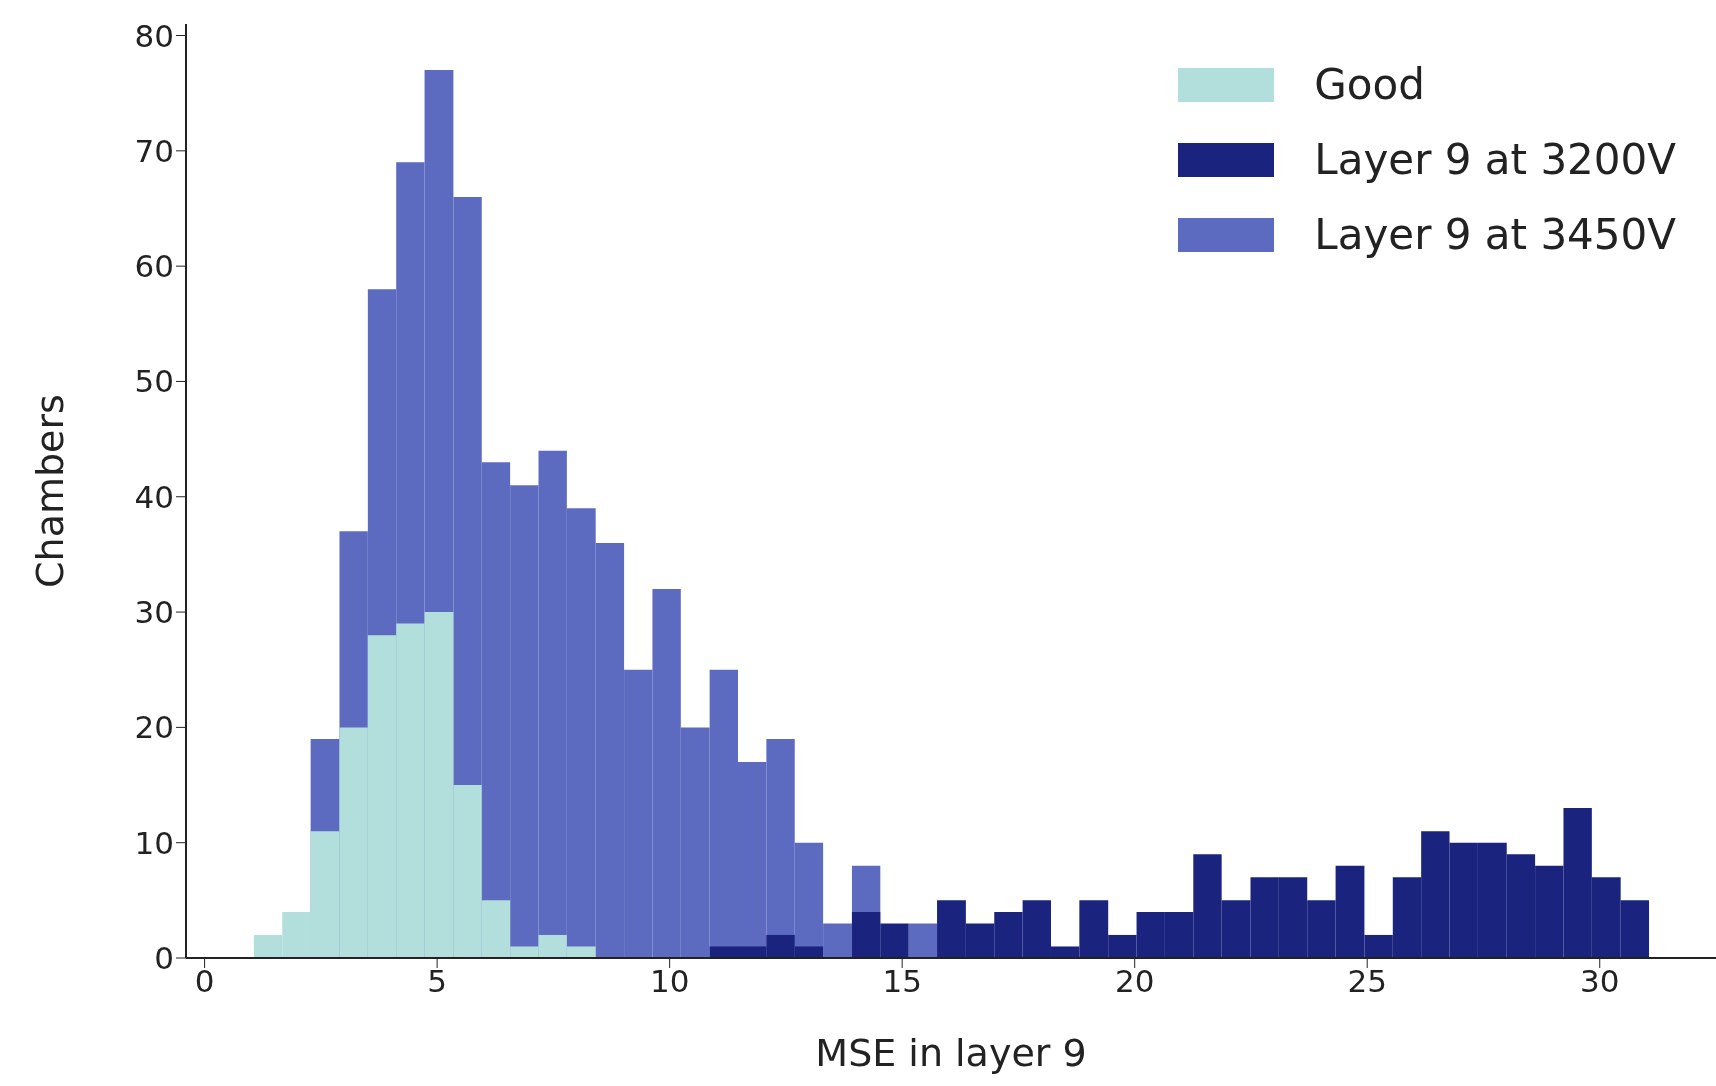 This screenshot has height=1086, width=1716. I want to click on y-tick-label: 30, so click(154, 612).